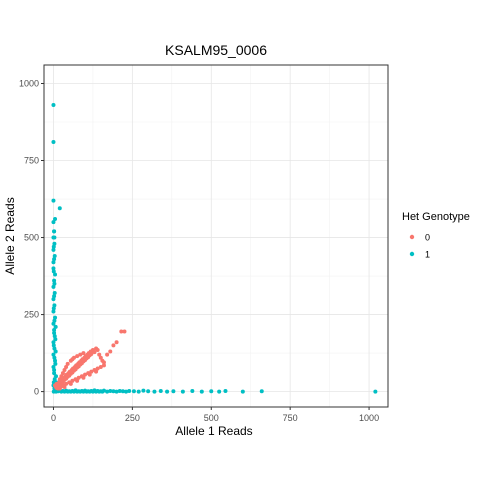 This screenshot has width=480, height=480. Describe the element at coordinates (211, 418) in the screenshot. I see `x-tick-label: 500` at that location.